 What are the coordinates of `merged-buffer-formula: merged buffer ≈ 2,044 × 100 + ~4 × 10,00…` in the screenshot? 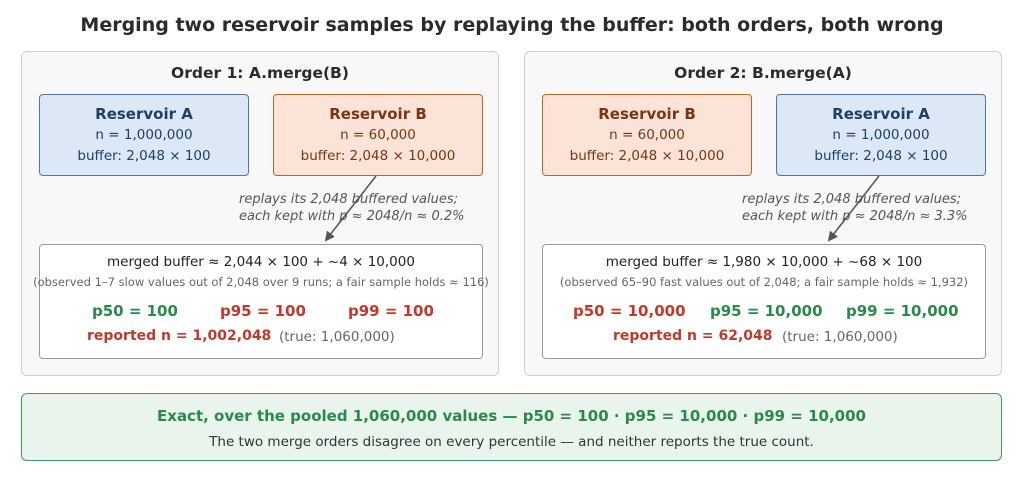 It's located at (261, 262).